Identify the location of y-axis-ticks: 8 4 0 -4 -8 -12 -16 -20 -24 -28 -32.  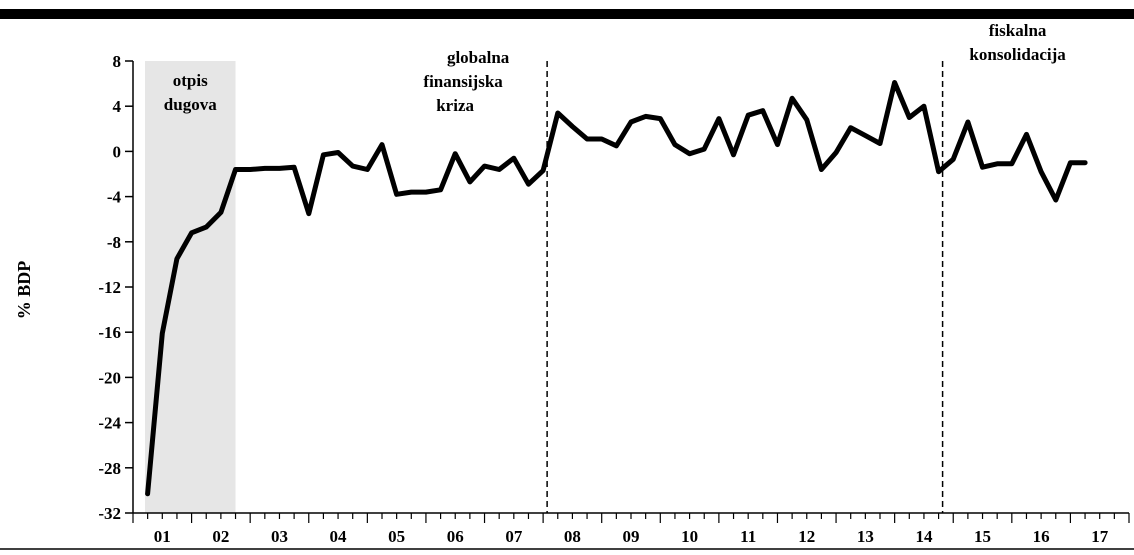
(115, 287).